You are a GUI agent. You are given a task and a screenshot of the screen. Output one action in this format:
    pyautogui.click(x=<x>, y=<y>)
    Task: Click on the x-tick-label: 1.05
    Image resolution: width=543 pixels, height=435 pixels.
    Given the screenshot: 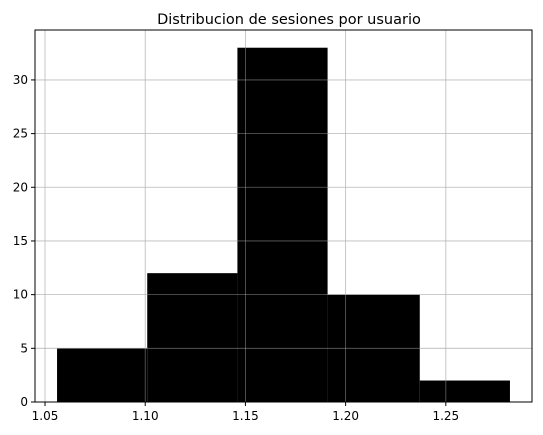 What is the action you would take?
    pyautogui.click(x=45, y=416)
    